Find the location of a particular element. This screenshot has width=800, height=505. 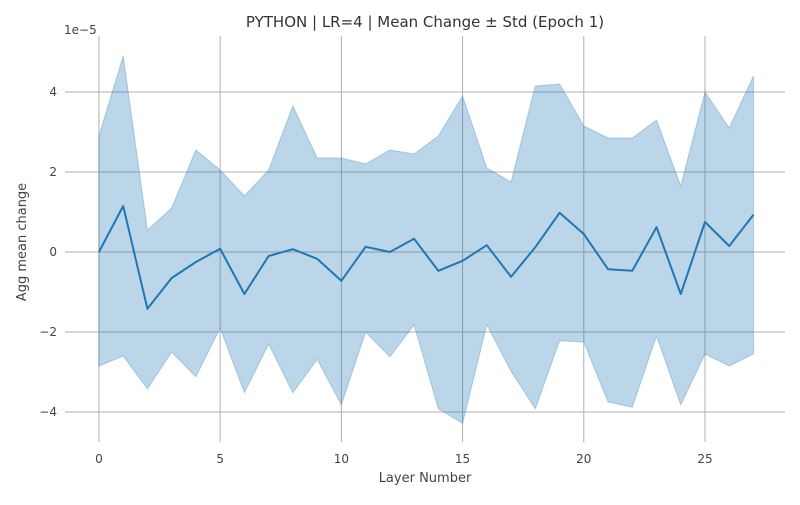

y-tick-label: −4 is located at coordinates (48, 412).